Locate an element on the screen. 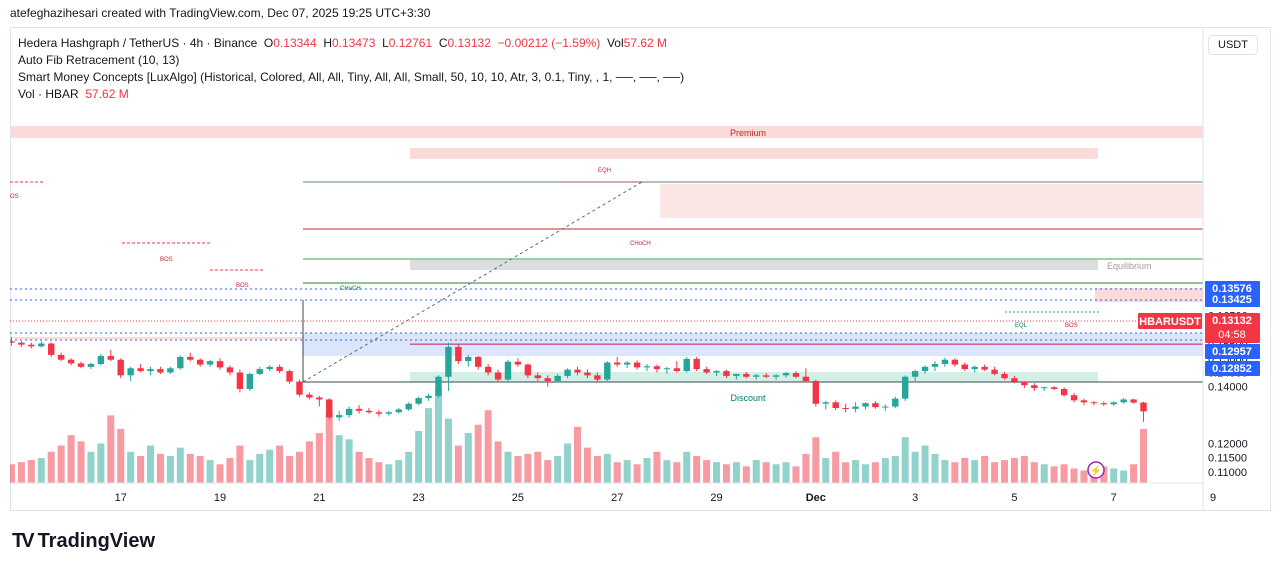 The width and height of the screenshot is (1281, 571). legend-high: 0.13473 is located at coordinates (354, 43).